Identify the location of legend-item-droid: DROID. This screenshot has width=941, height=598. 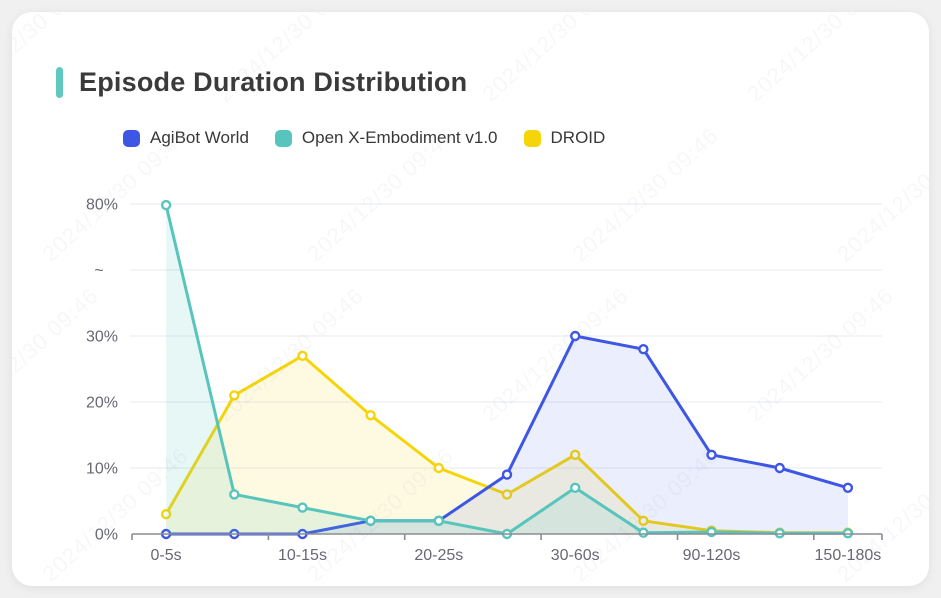
(564, 138).